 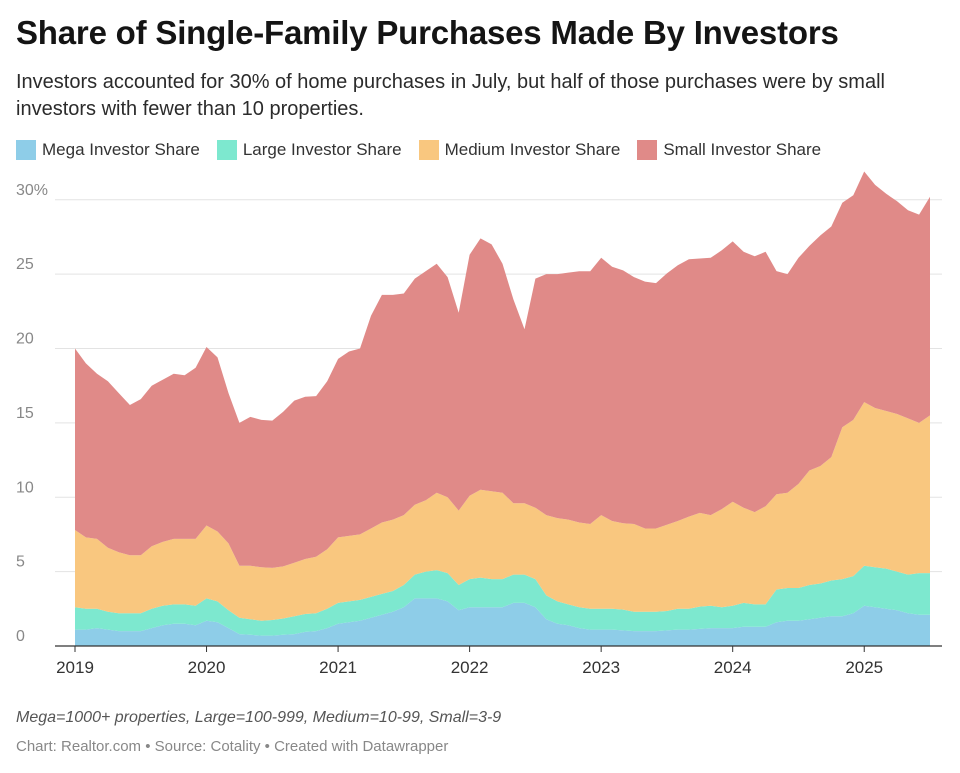 I want to click on mega-investor-share-area, so click(x=502, y=622).